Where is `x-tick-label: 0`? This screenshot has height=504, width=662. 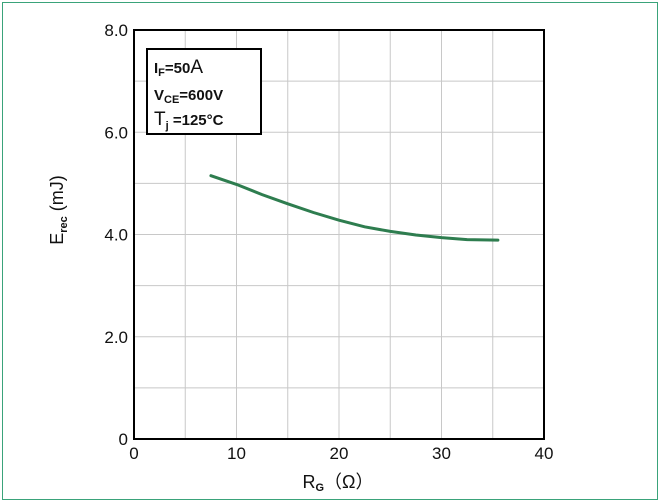
x-tick-label: 0 is located at coordinates (133, 453).